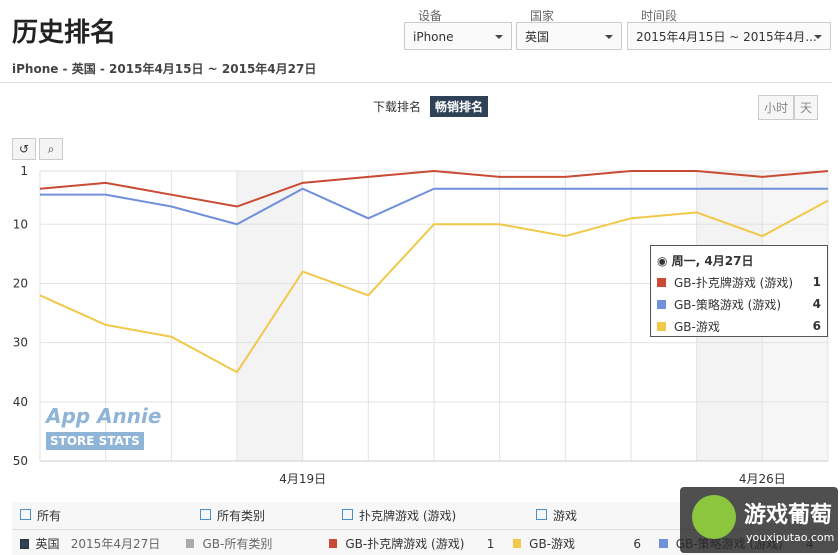 Image resolution: width=840 pixels, height=555 pixels. Describe the element at coordinates (422, 529) in the screenshot. I see `row-divider` at that location.